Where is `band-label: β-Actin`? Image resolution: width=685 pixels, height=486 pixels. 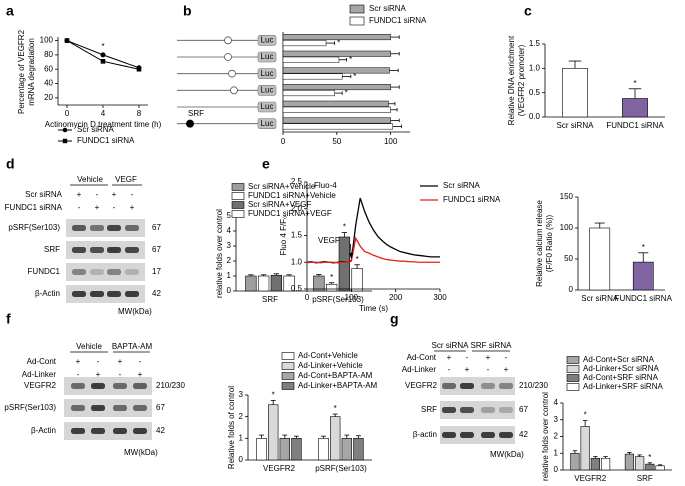
band-label: β-Actin is located at coordinates (47, 293).